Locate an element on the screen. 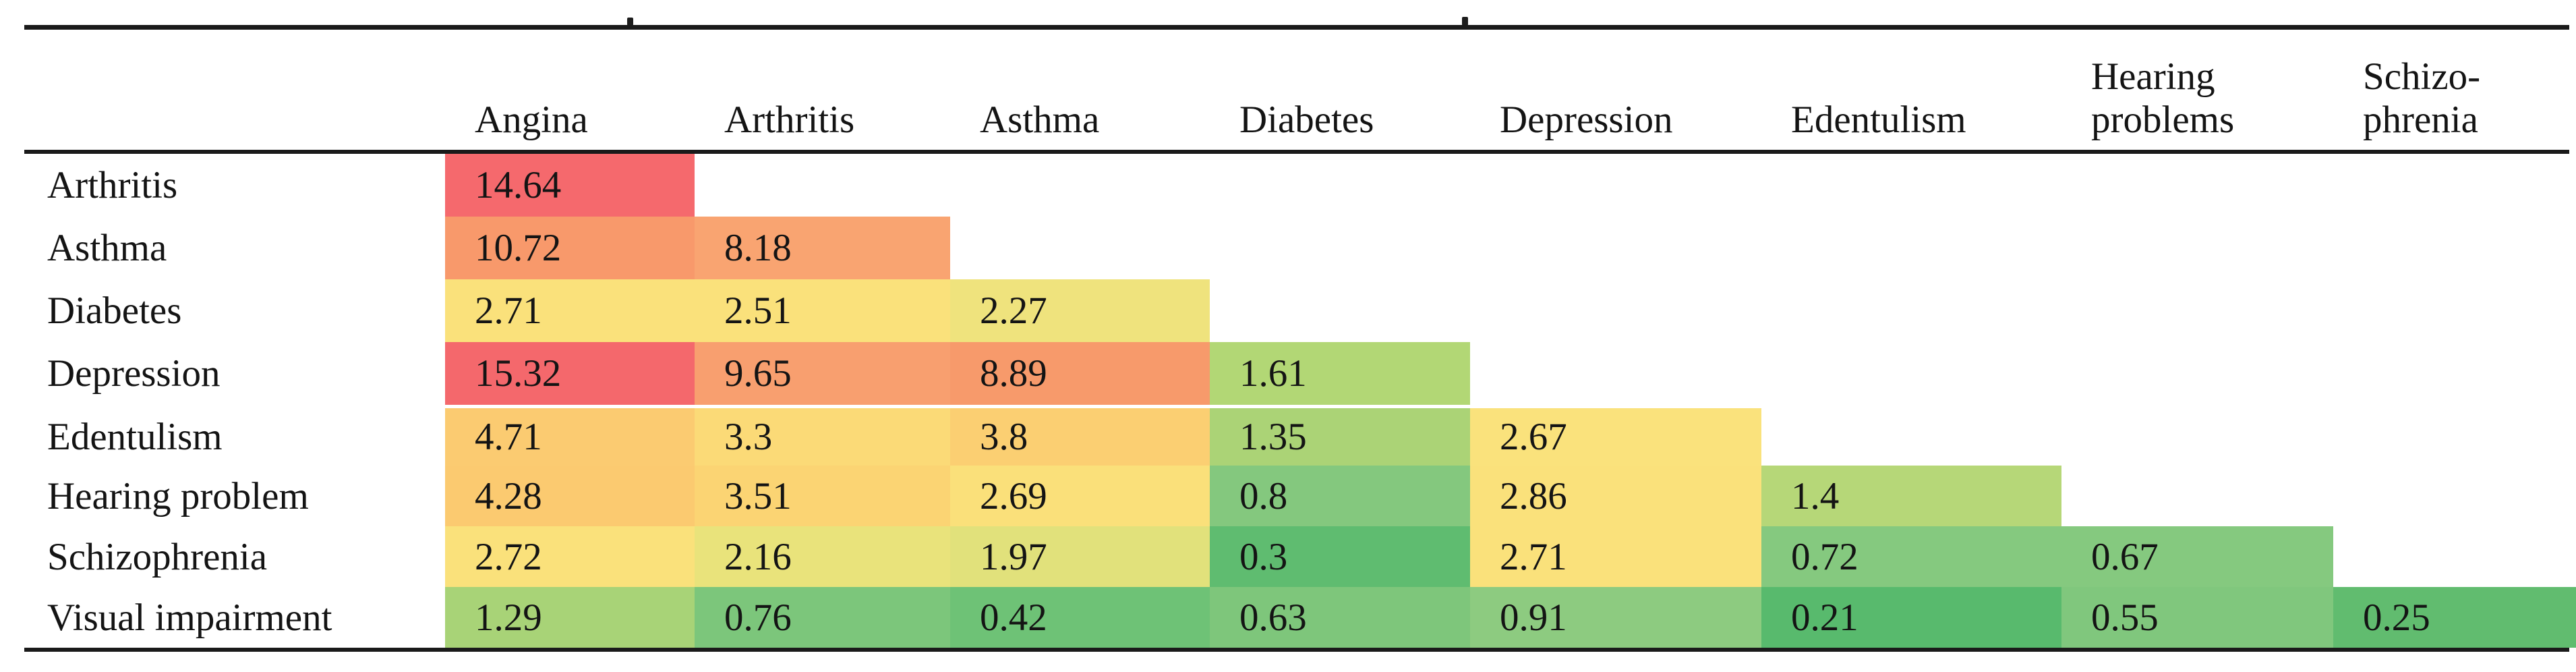  row-label-hearing-problem: Hearing problem is located at coordinates (178, 495).